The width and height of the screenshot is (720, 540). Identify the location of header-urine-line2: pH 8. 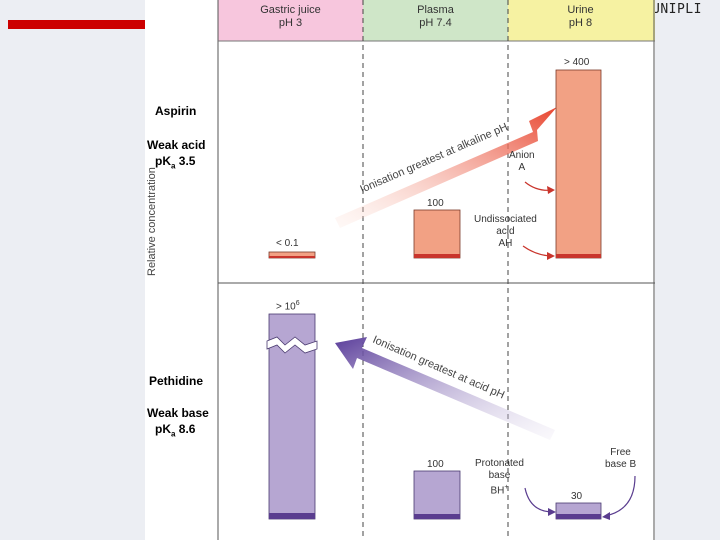
(580, 23).